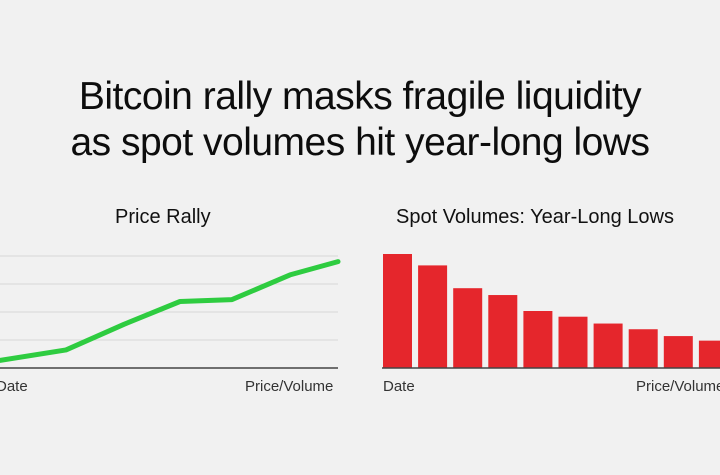  I want to click on price-series-line, so click(170, 311).